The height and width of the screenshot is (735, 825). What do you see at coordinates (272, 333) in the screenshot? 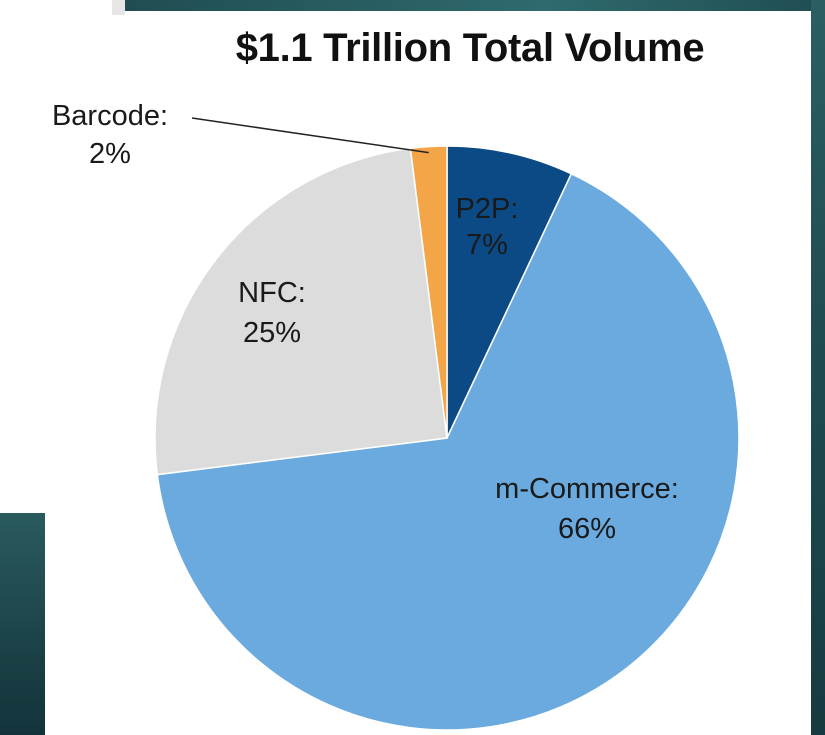
I see `slice-percent-3: 25%` at bounding box center [272, 333].